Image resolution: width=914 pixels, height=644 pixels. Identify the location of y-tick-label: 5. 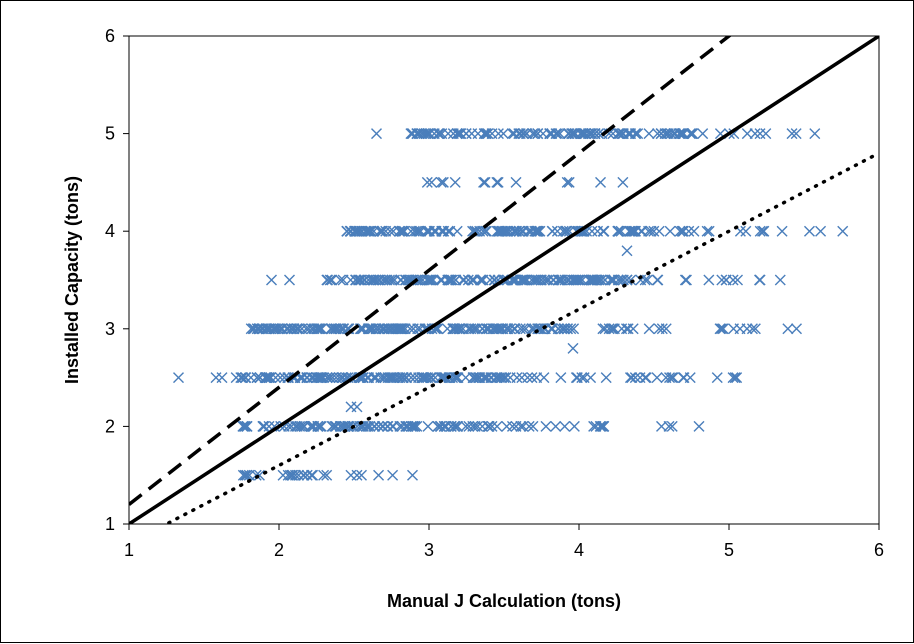
(110, 134).